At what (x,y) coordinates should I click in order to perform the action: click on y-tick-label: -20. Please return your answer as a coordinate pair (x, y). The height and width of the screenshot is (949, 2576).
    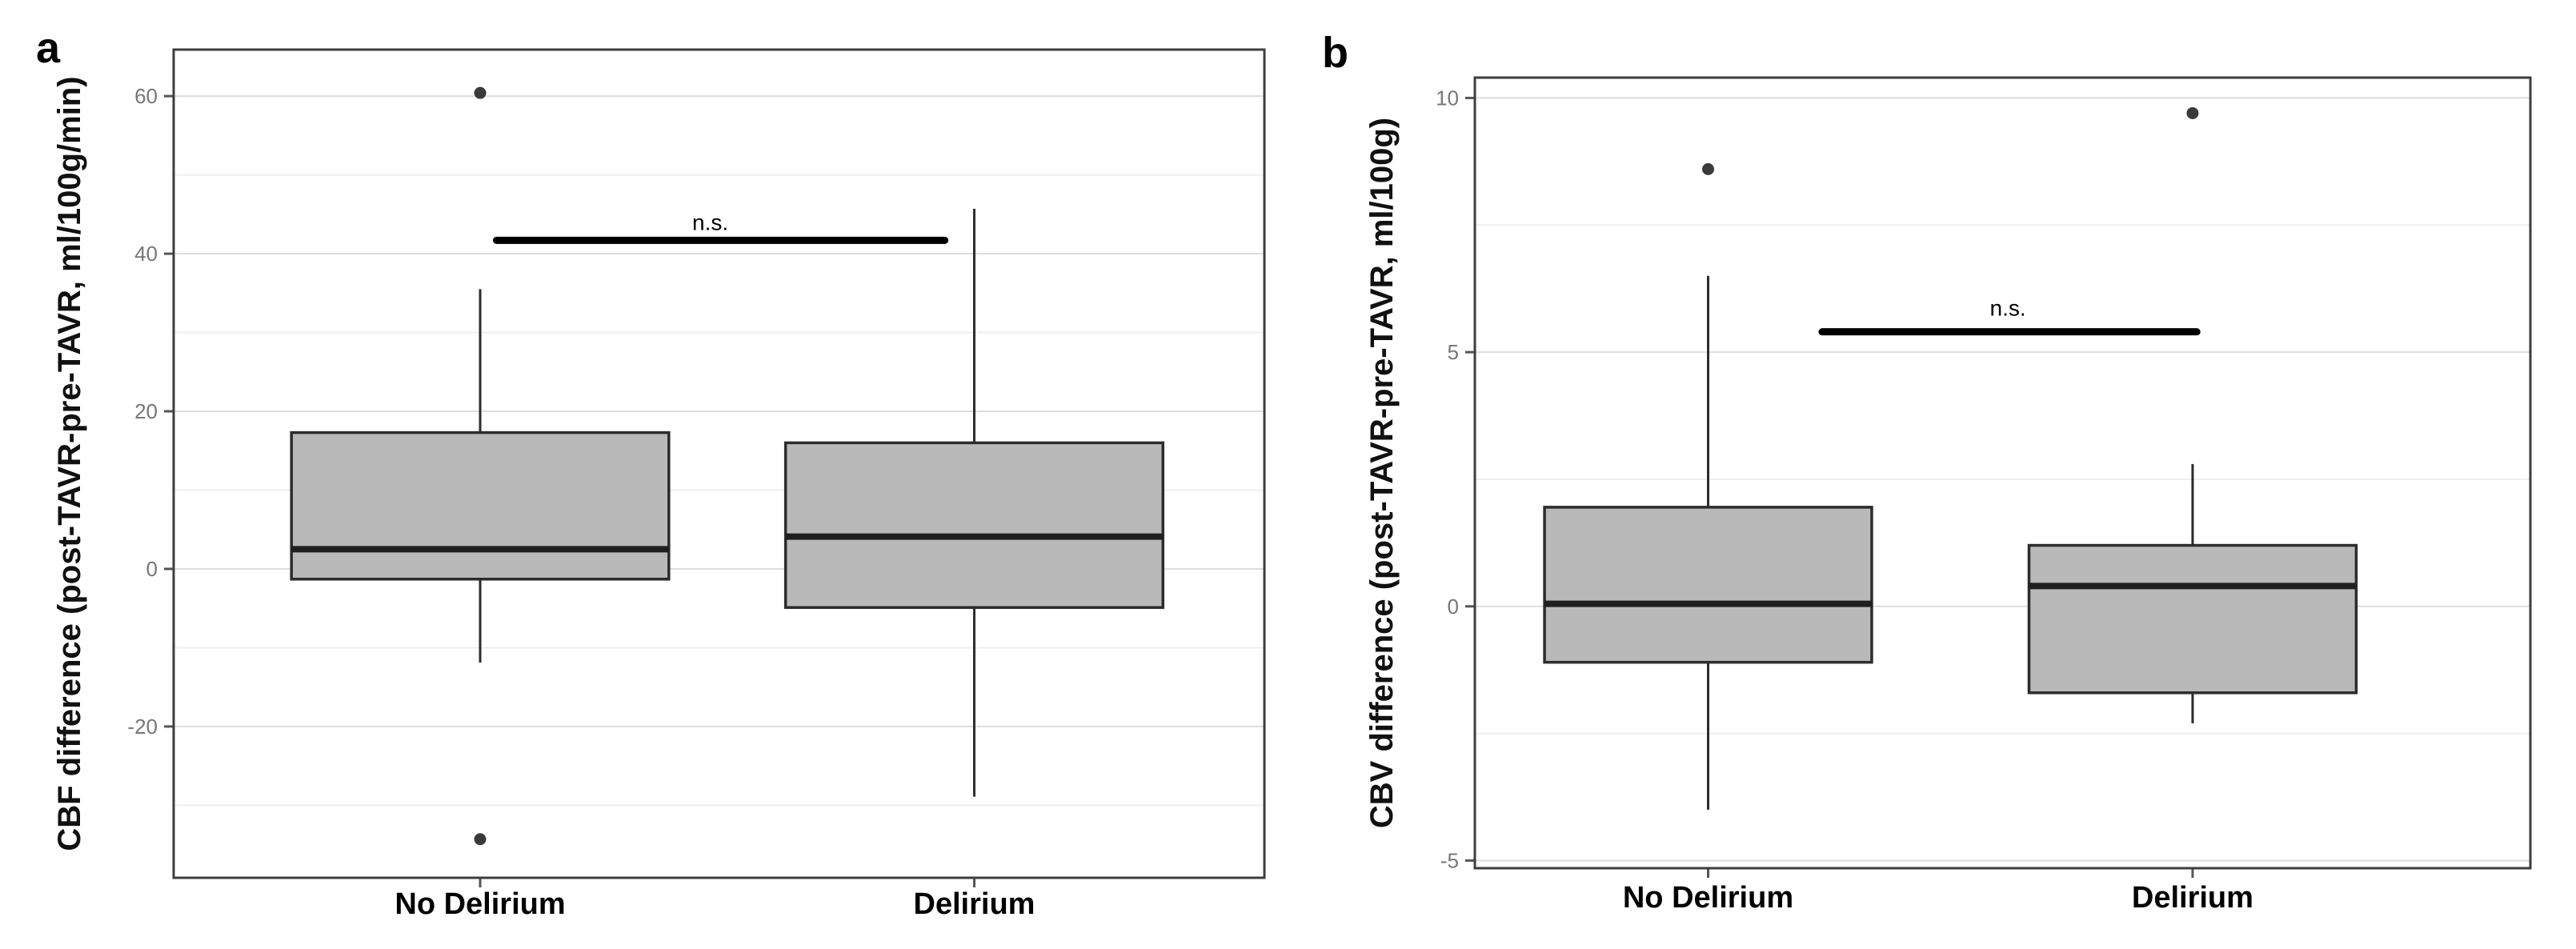
    Looking at the image, I should click on (142, 727).